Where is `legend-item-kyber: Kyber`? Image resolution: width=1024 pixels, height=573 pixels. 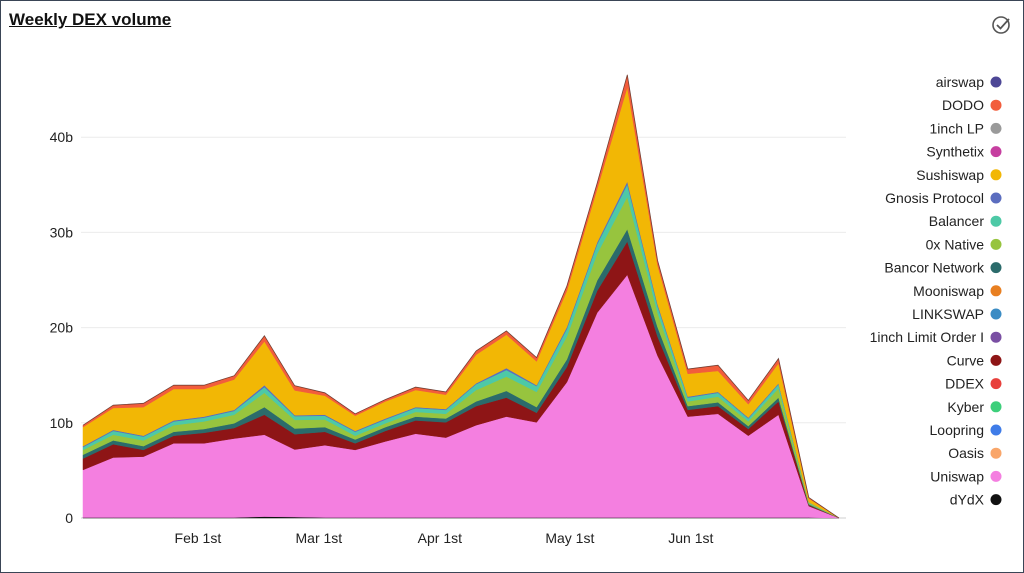
legend-item-kyber: Kyber is located at coordinates (974, 407).